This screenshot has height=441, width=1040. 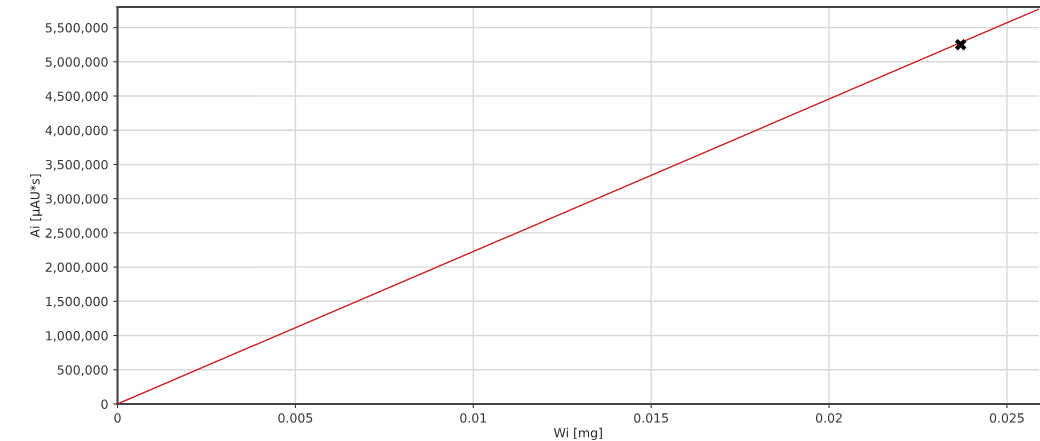 What do you see at coordinates (104, 404) in the screenshot?
I see `y-tick-label: 0` at bounding box center [104, 404].